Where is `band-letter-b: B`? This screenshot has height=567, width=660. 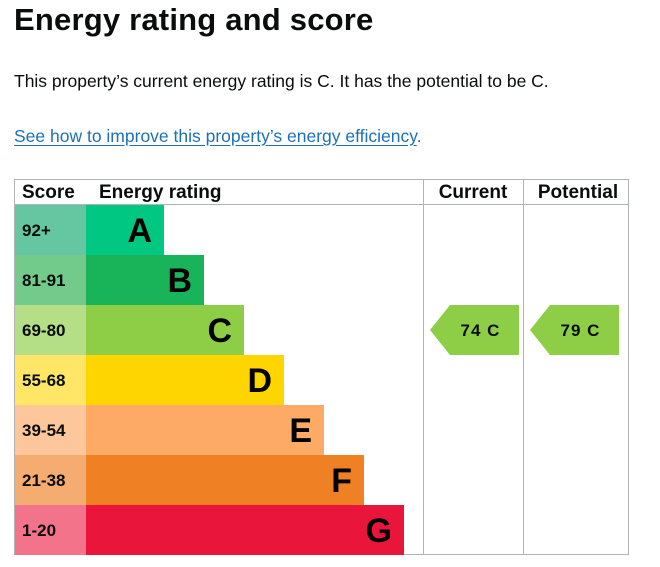 band-letter-b: B is located at coordinates (179, 281).